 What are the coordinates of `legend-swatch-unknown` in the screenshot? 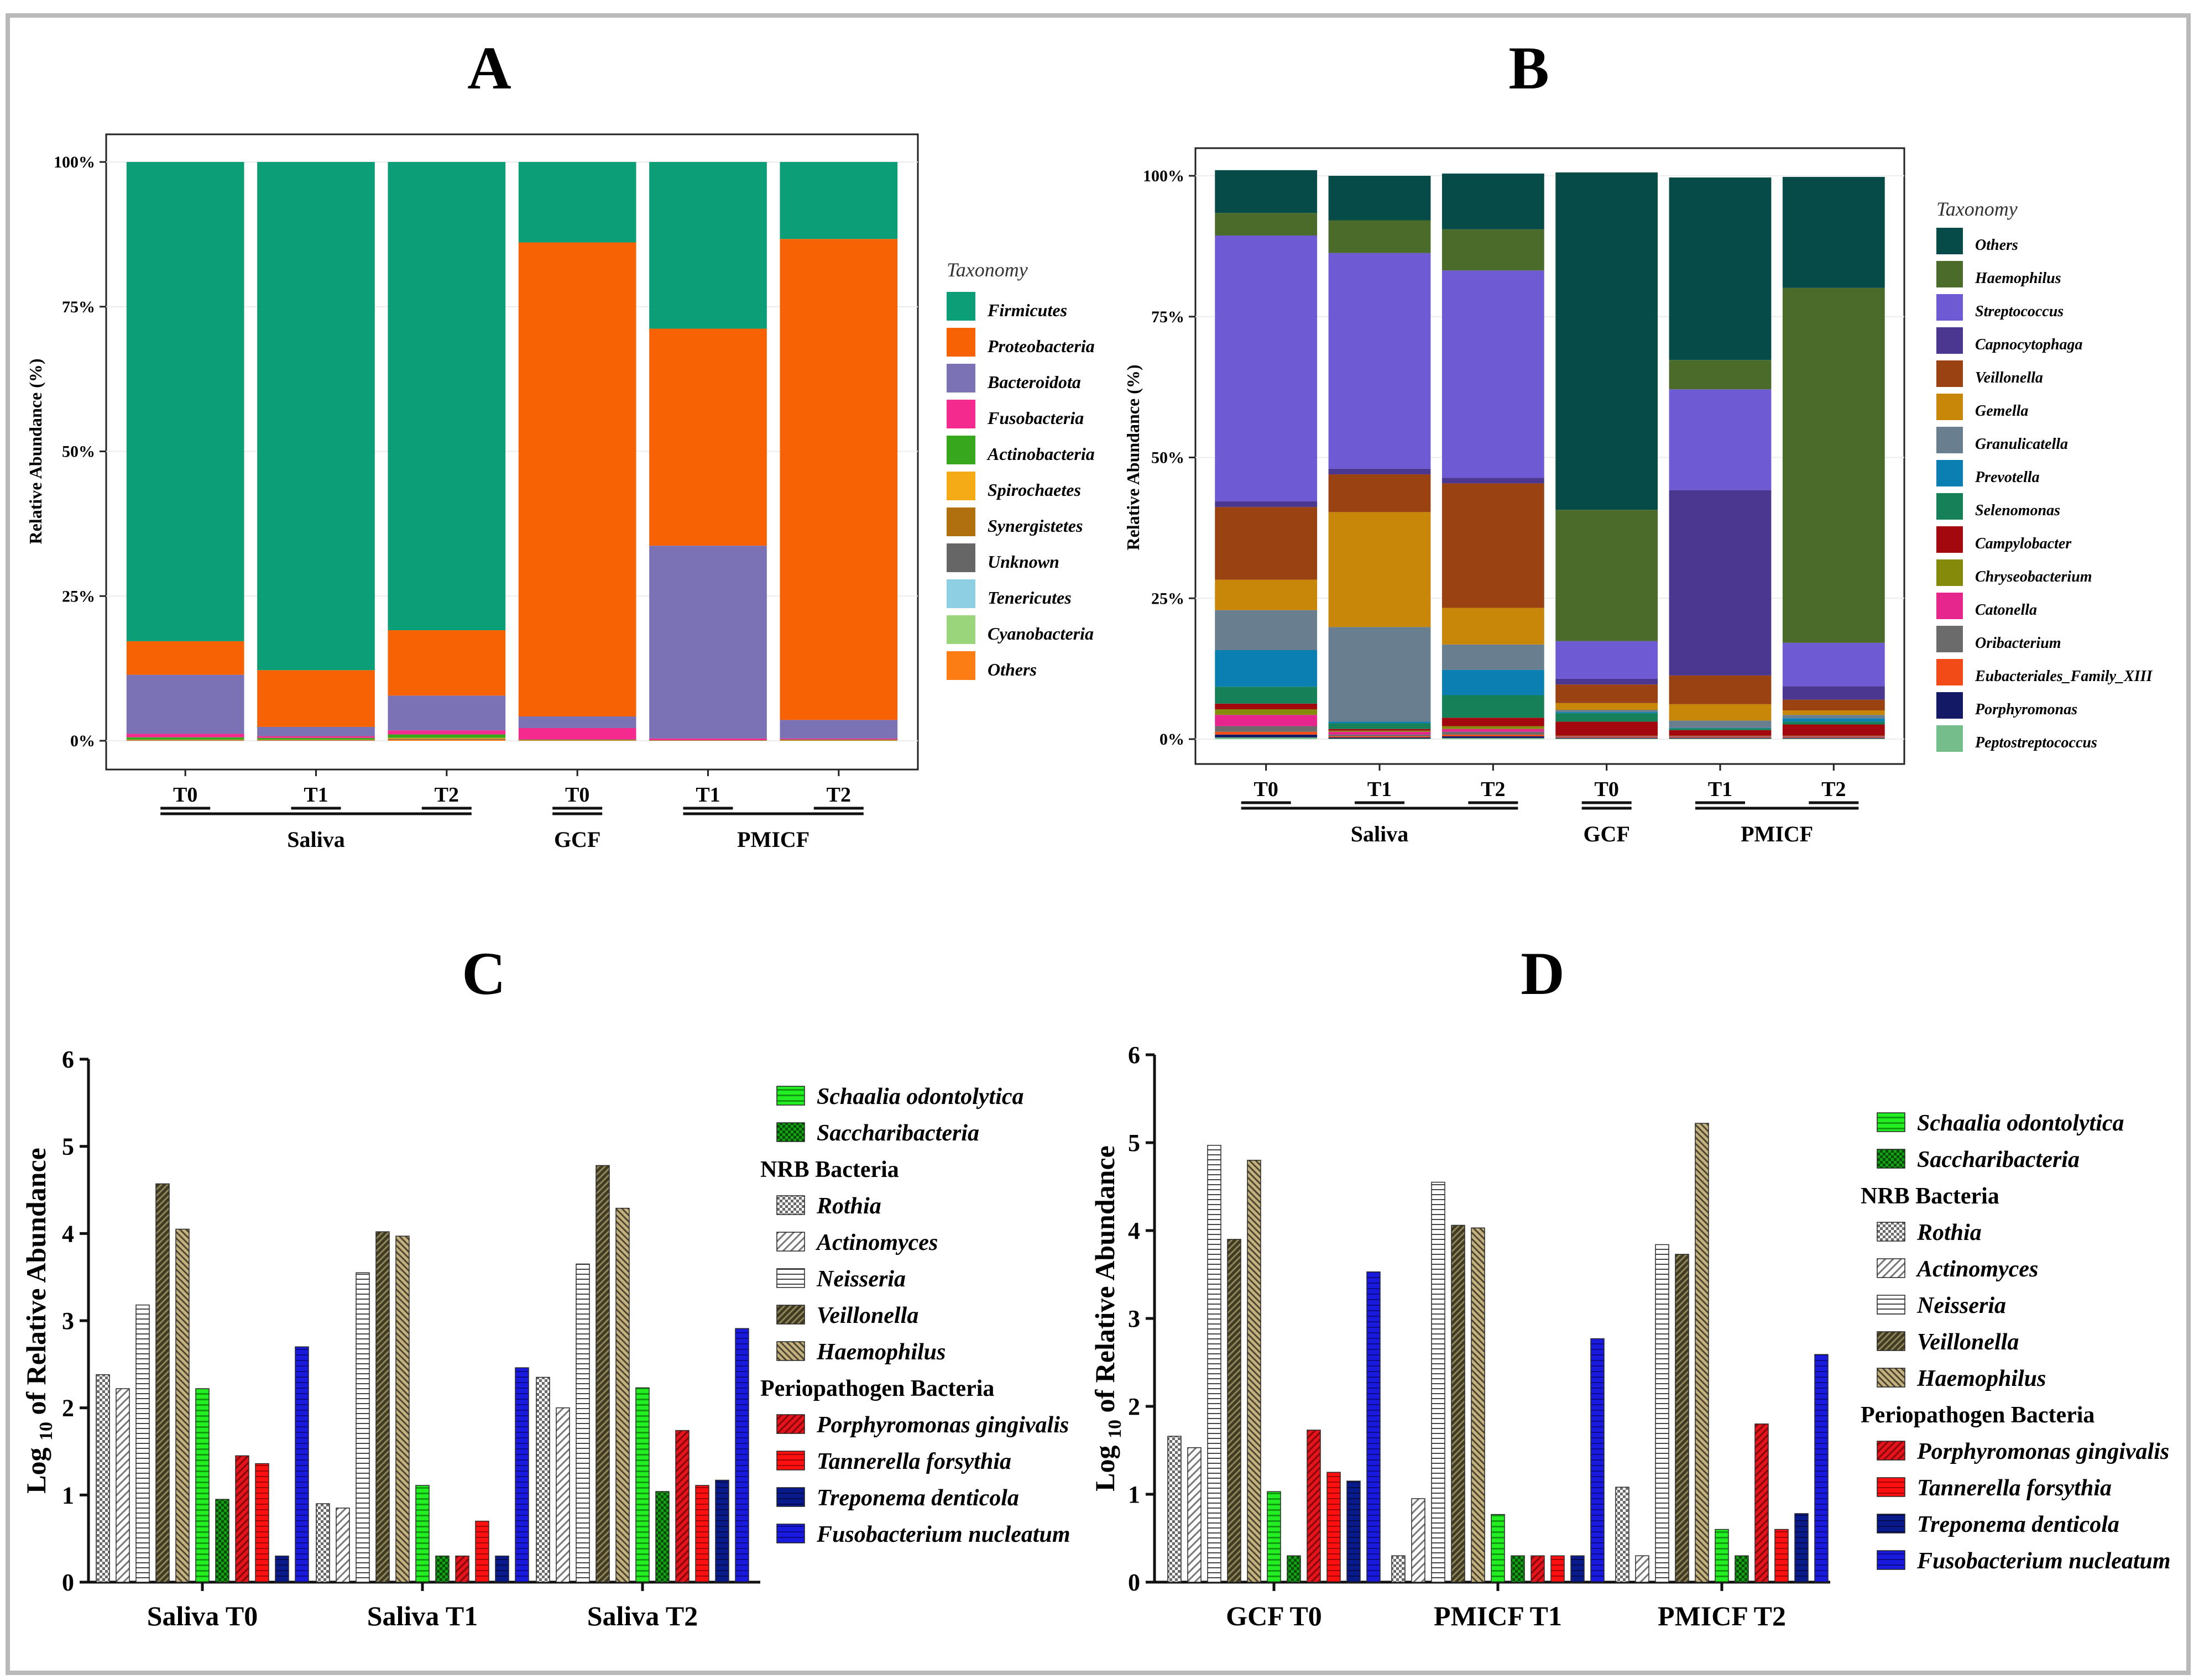 It's located at (961, 557).